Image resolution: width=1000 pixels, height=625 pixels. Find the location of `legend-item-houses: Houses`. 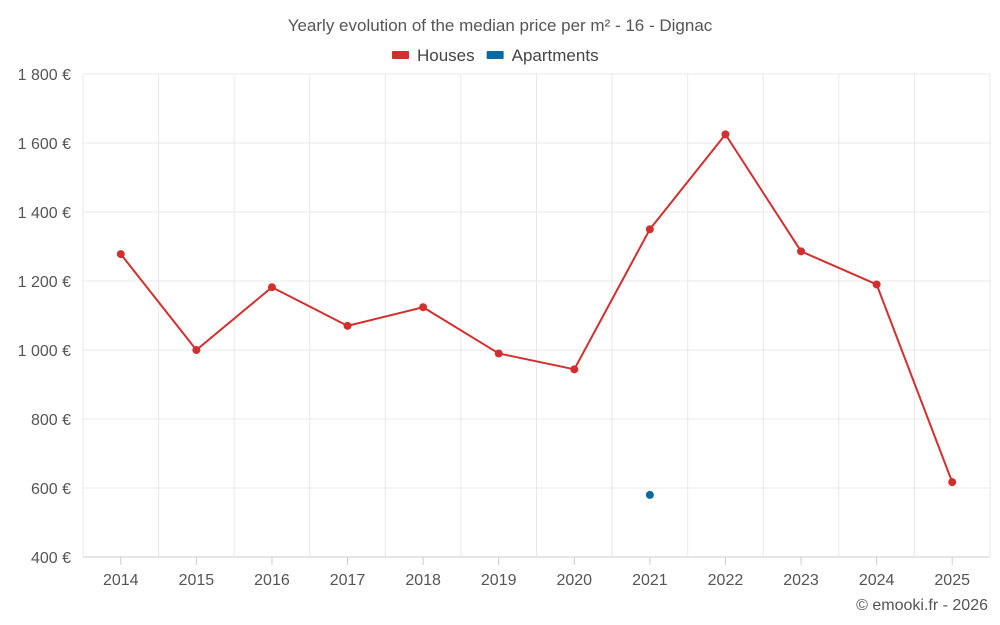

legend-item-houses: Houses is located at coordinates (433, 55).